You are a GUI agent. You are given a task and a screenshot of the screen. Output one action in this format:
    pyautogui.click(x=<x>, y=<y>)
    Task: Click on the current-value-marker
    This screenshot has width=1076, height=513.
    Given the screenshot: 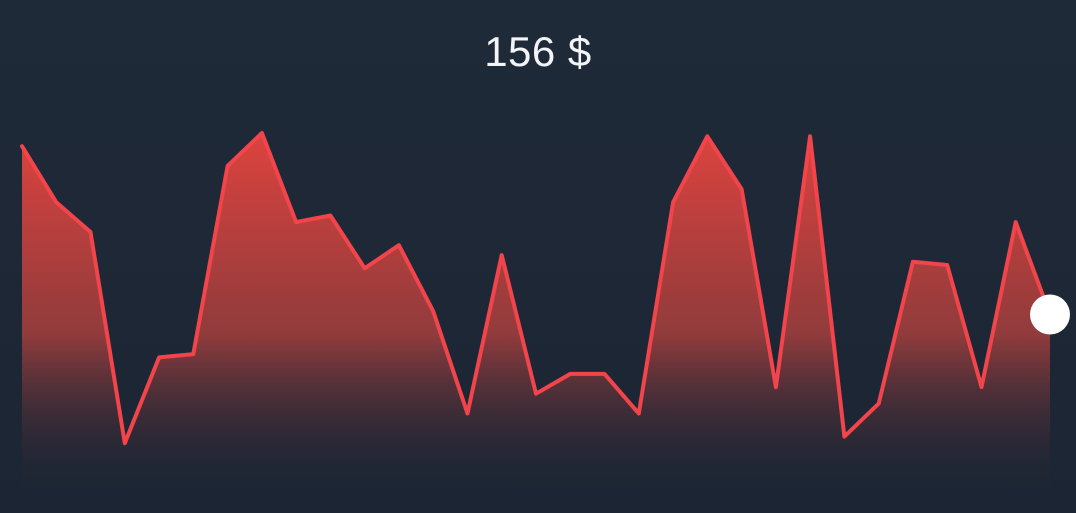 What is the action you would take?
    pyautogui.click(x=1050, y=315)
    